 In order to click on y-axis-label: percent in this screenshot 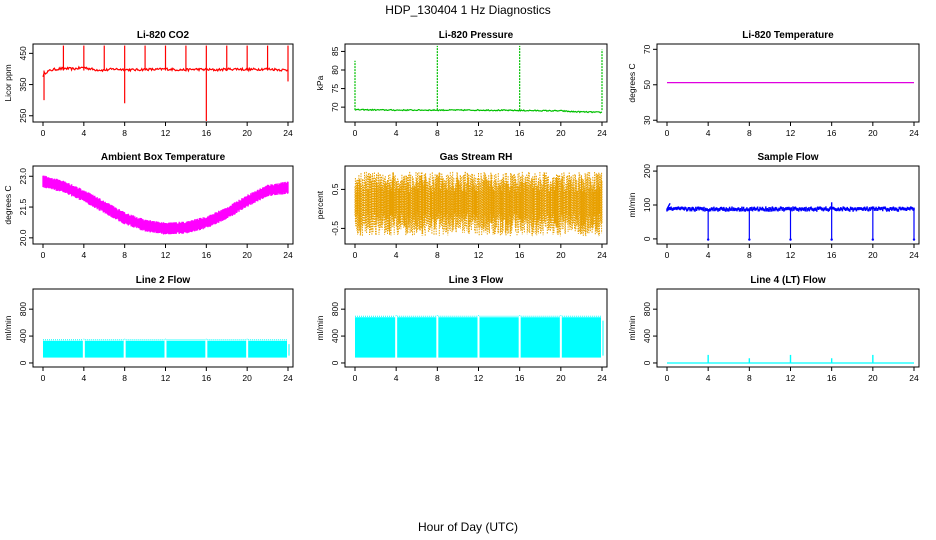, I will do `click(320, 204)`.